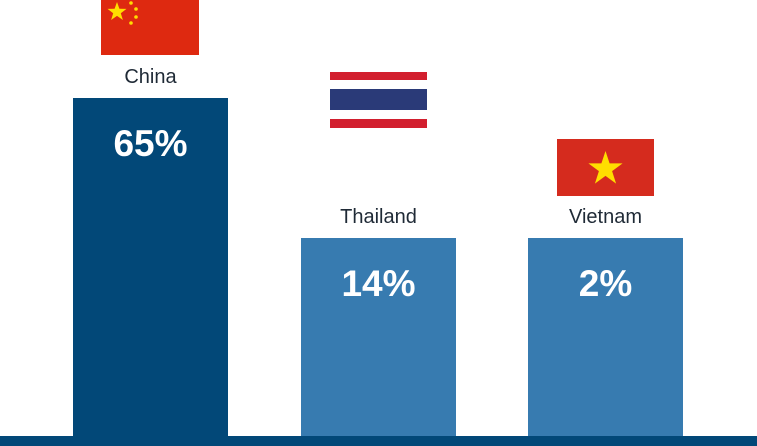 This screenshot has width=757, height=446. I want to click on thailand-flag-icon, so click(378, 100).